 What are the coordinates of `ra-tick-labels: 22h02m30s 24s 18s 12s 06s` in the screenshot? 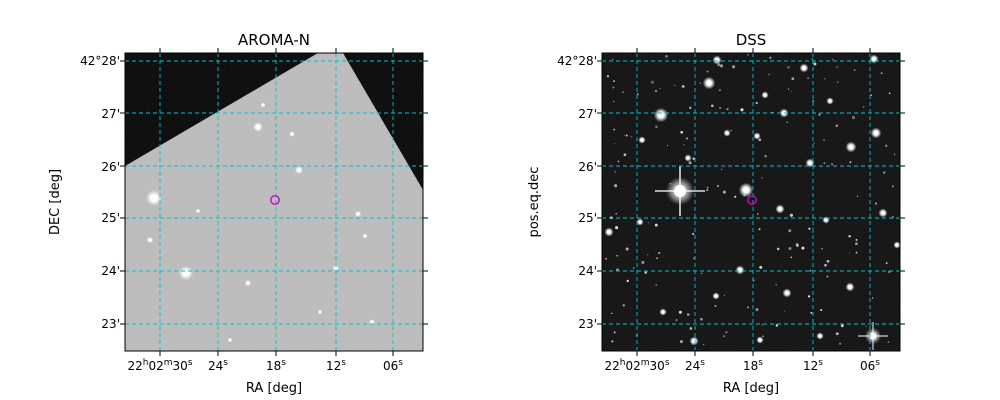 It's located at (742, 365).